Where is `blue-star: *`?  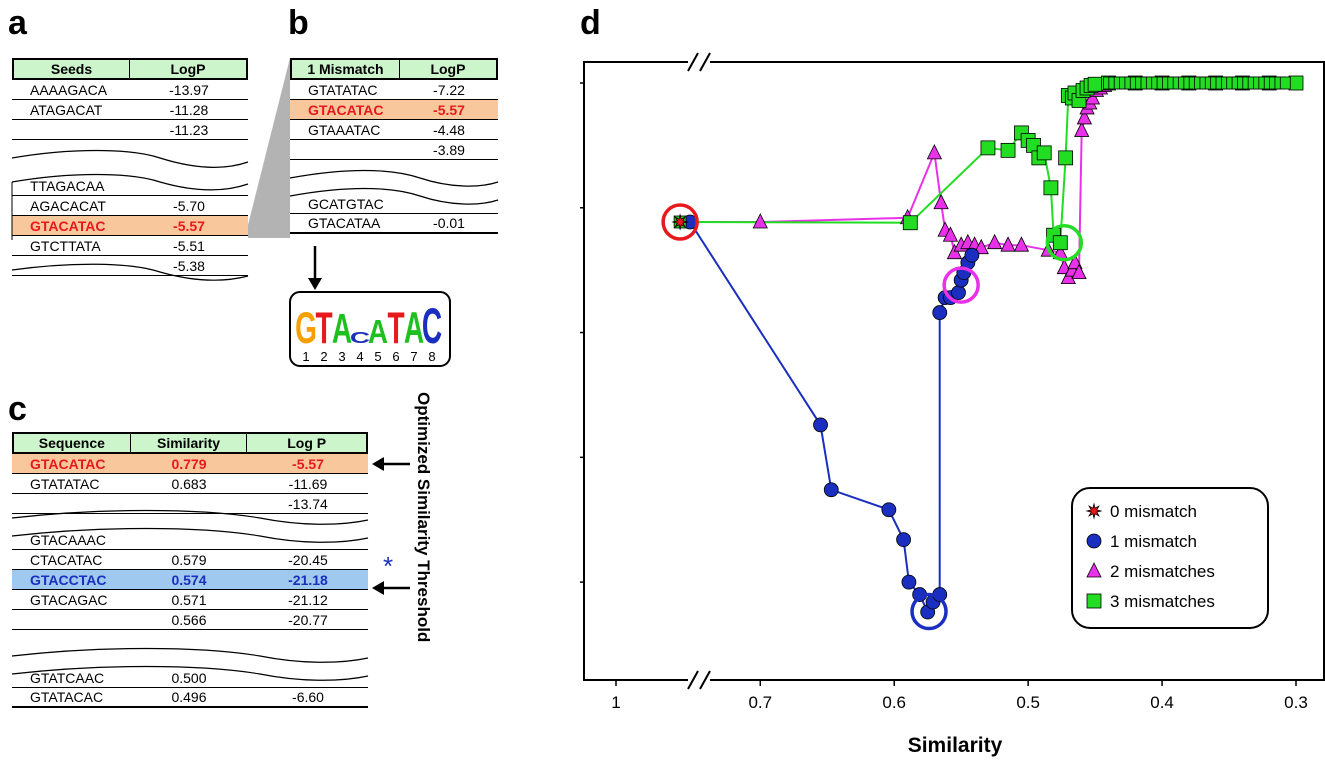 blue-star: * is located at coordinates (388, 566).